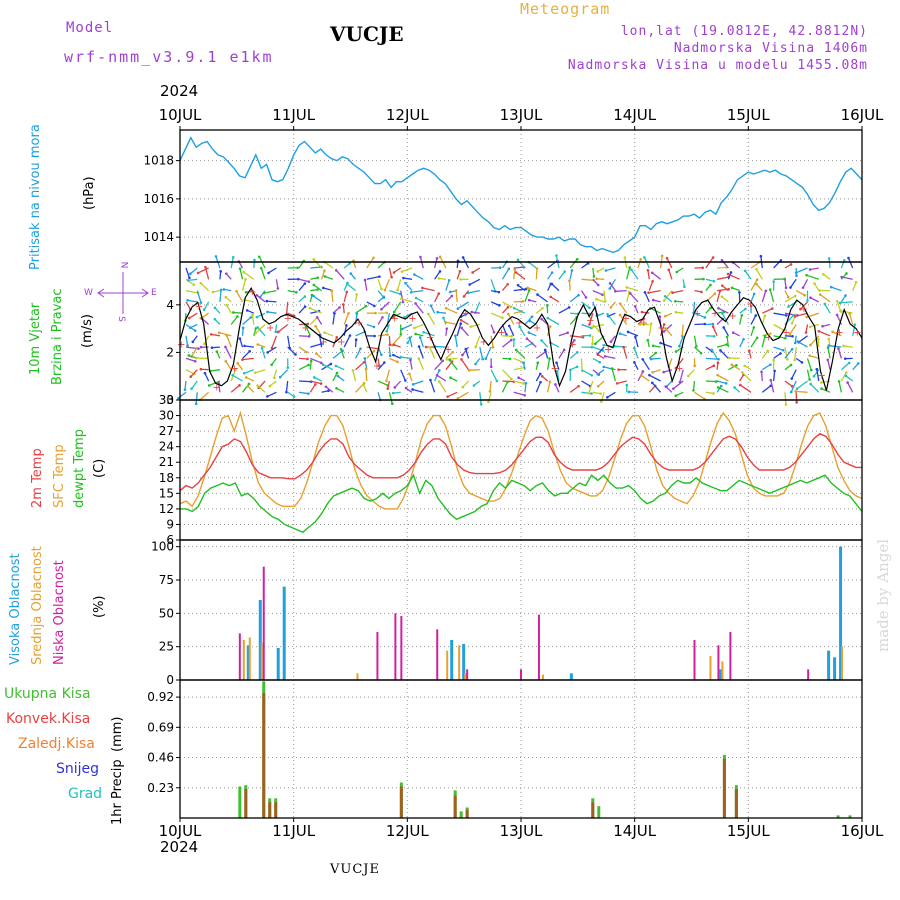 The width and height of the screenshot is (900, 900). What do you see at coordinates (634, 115) in the screenshot?
I see `x-tick-label-top: 14JUL` at bounding box center [634, 115].